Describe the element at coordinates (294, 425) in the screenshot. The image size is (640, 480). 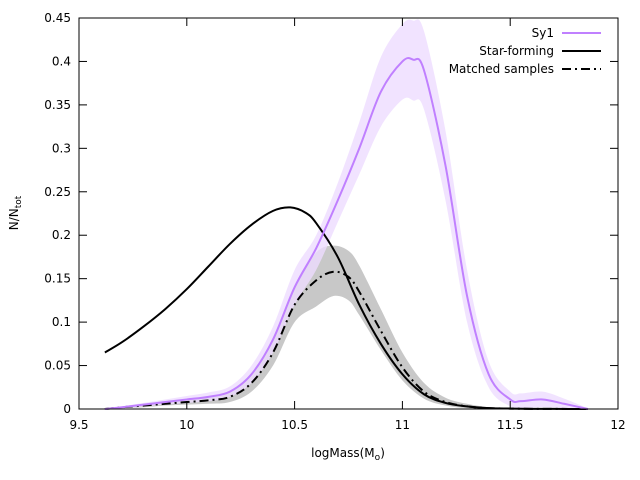
I see `x-tick-label: 10.5` at that location.